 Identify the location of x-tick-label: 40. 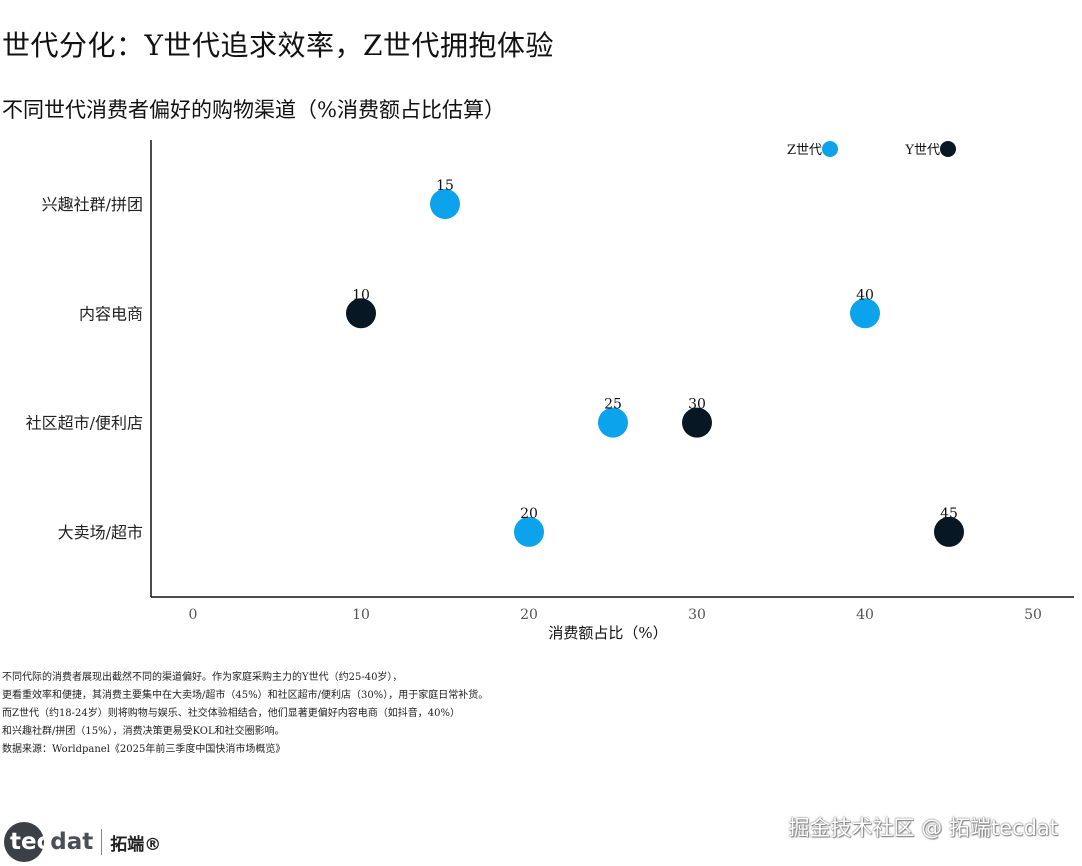
(865, 615).